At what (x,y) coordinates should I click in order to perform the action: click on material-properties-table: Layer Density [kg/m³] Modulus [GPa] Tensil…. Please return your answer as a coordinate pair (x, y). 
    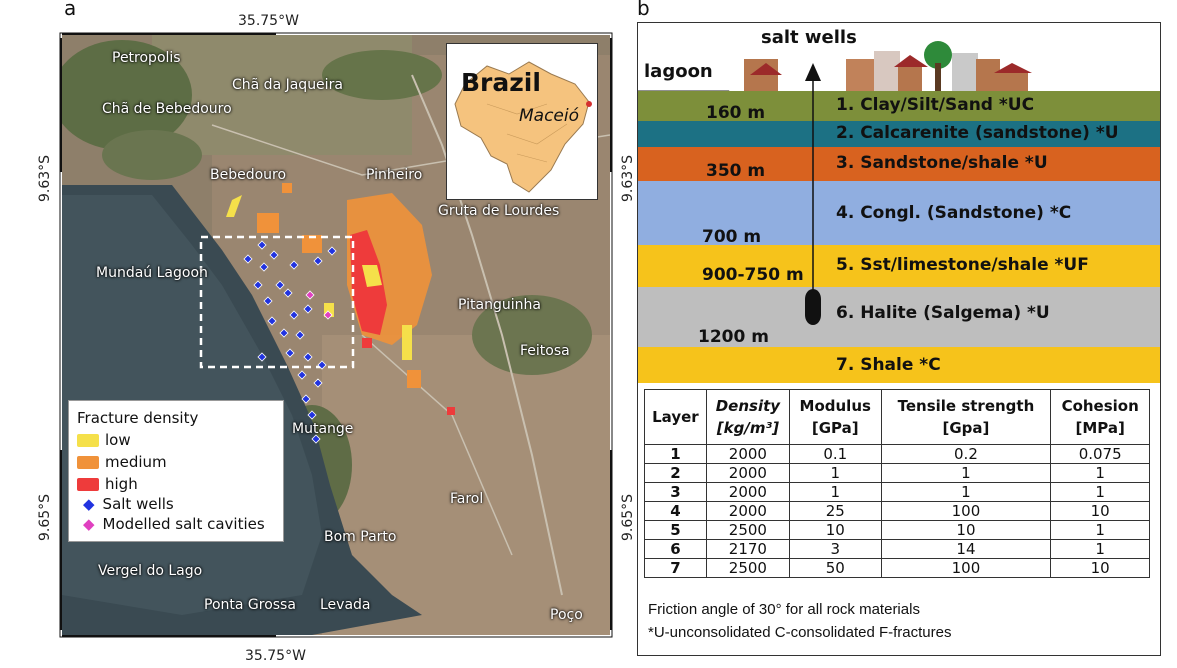
    Looking at the image, I should click on (897, 483).